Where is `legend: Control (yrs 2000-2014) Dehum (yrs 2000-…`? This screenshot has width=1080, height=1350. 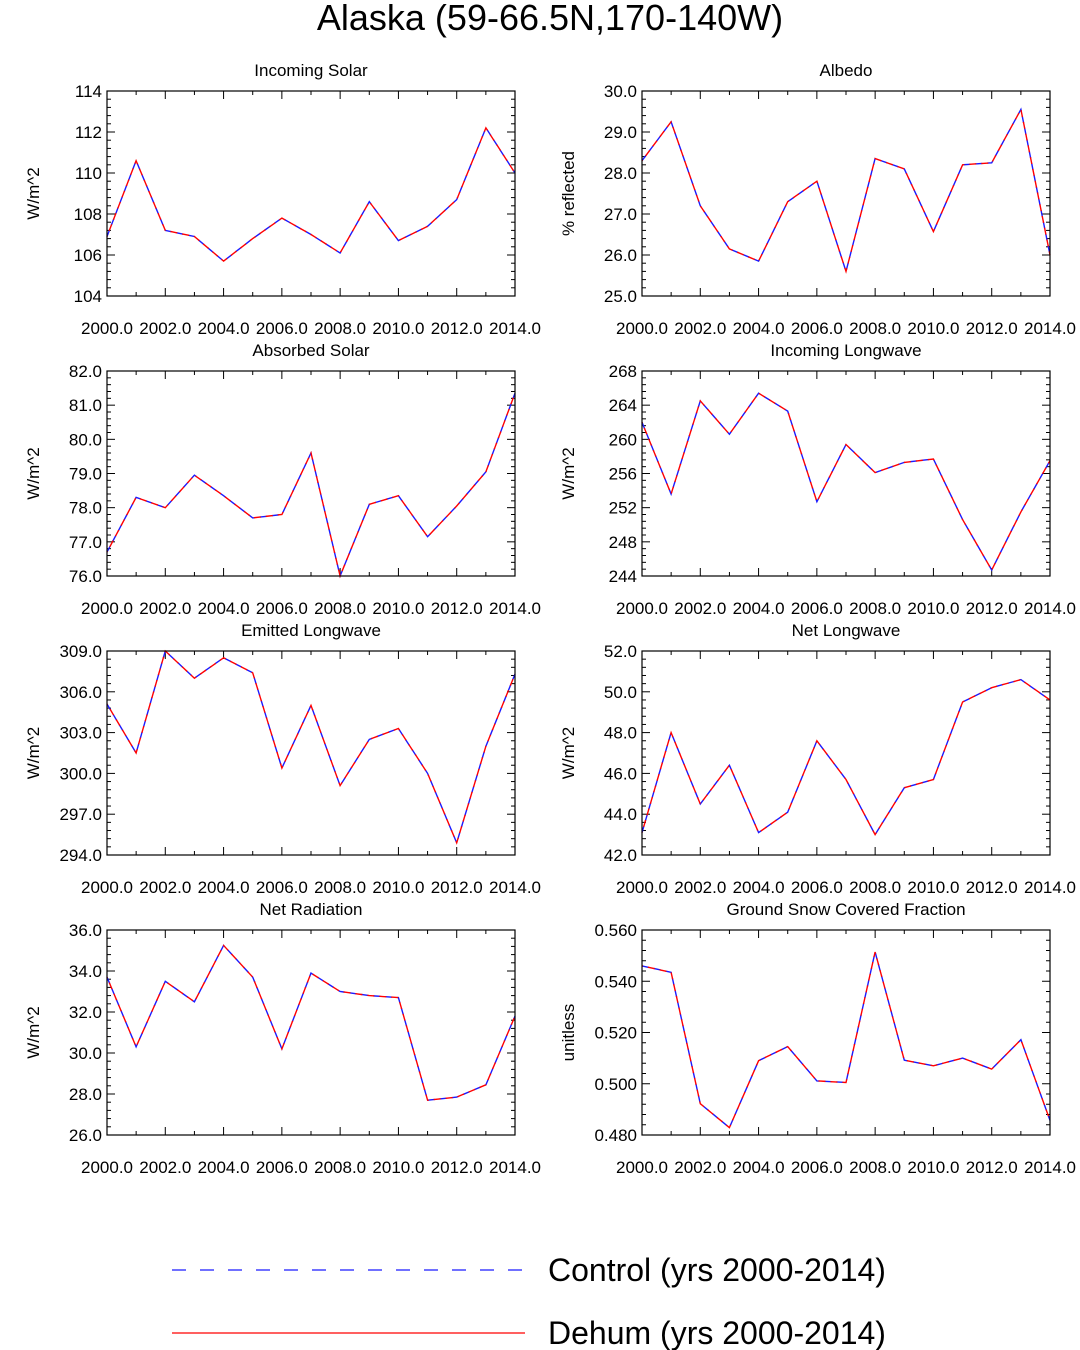 legend: Control (yrs 2000-2014) Dehum (yrs 2000-… is located at coordinates (529, 1301).